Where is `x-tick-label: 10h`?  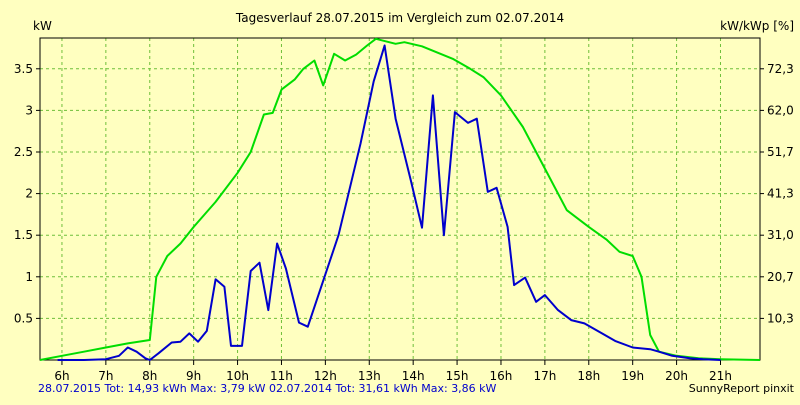 x-tick-label: 10h is located at coordinates (237, 376).